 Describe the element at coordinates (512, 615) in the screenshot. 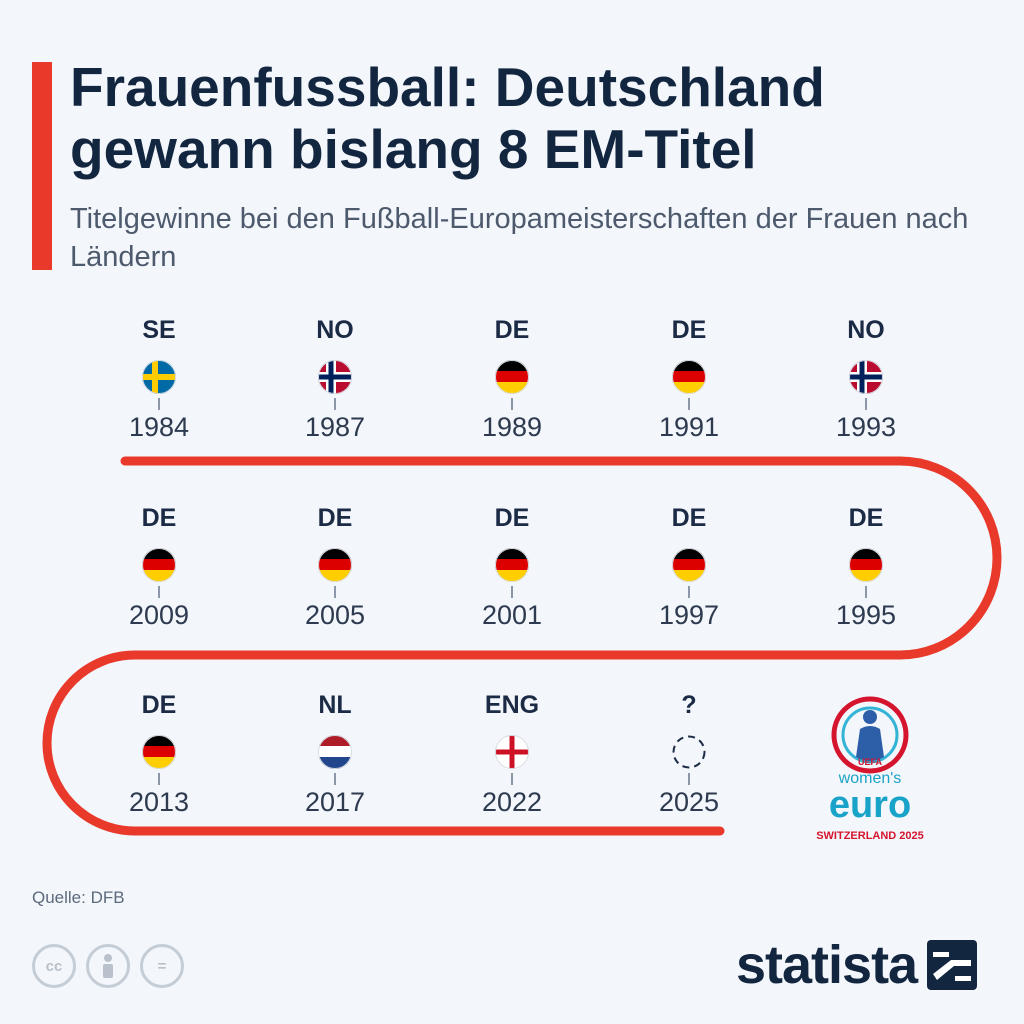

I see `tournament-year: 2001` at that location.